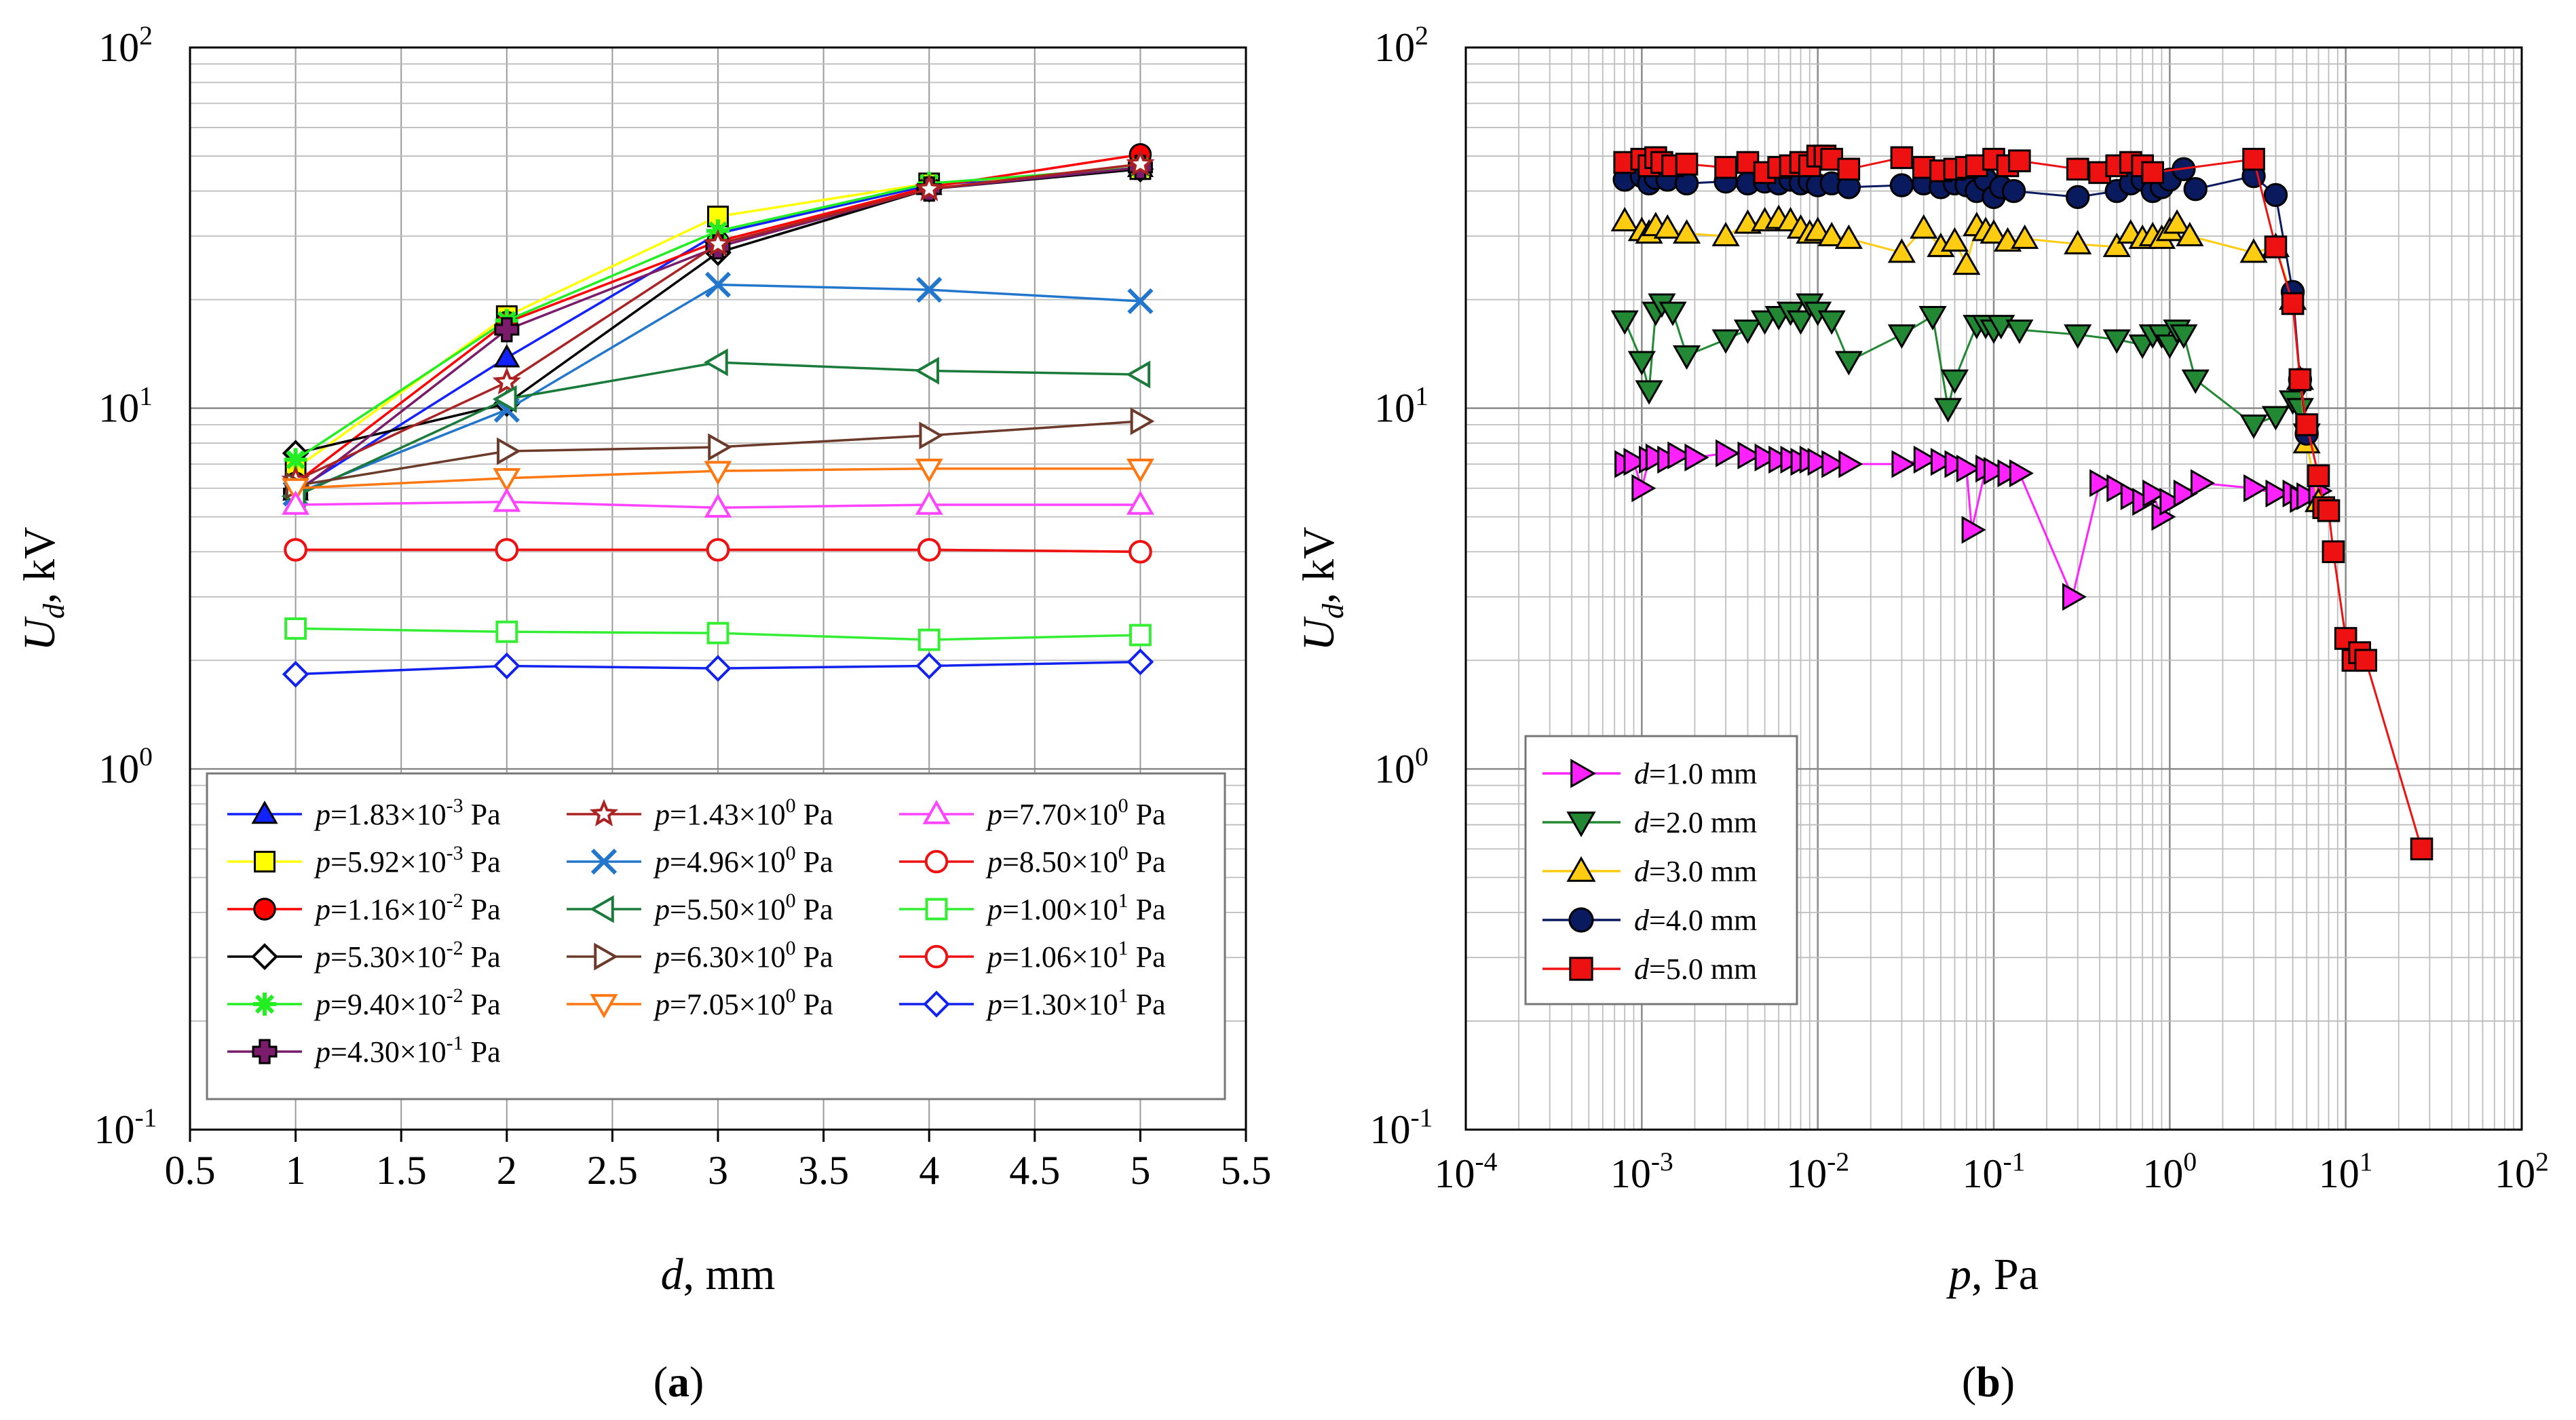  I want to click on legend-box, so click(716, 936).